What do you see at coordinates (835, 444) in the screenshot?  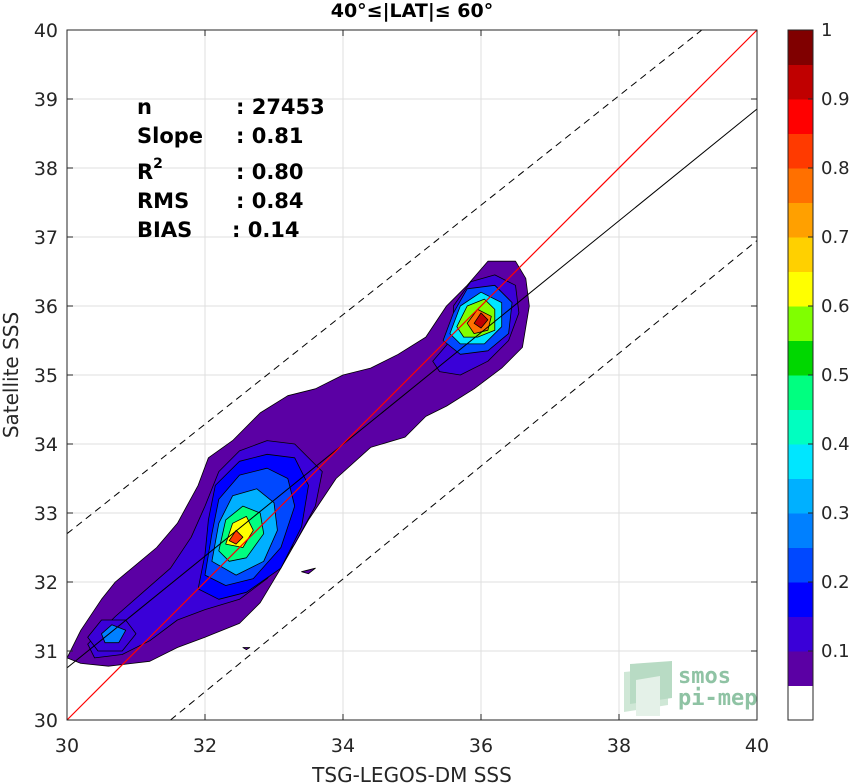 I see `colorbar-tick-label: 0.4` at bounding box center [835, 444].